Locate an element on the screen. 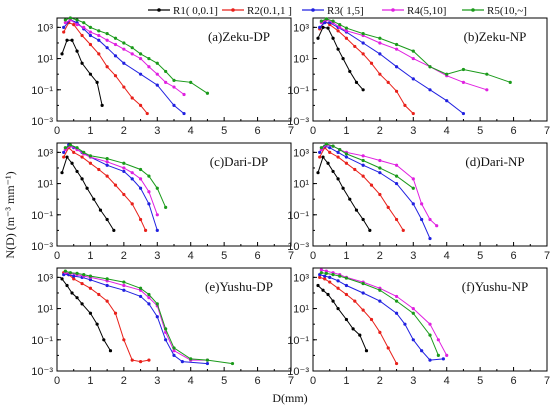 Image resolution: width=550 pixels, height=409 pixels. y-tick-label: 10⁻¹ is located at coordinates (42, 216).